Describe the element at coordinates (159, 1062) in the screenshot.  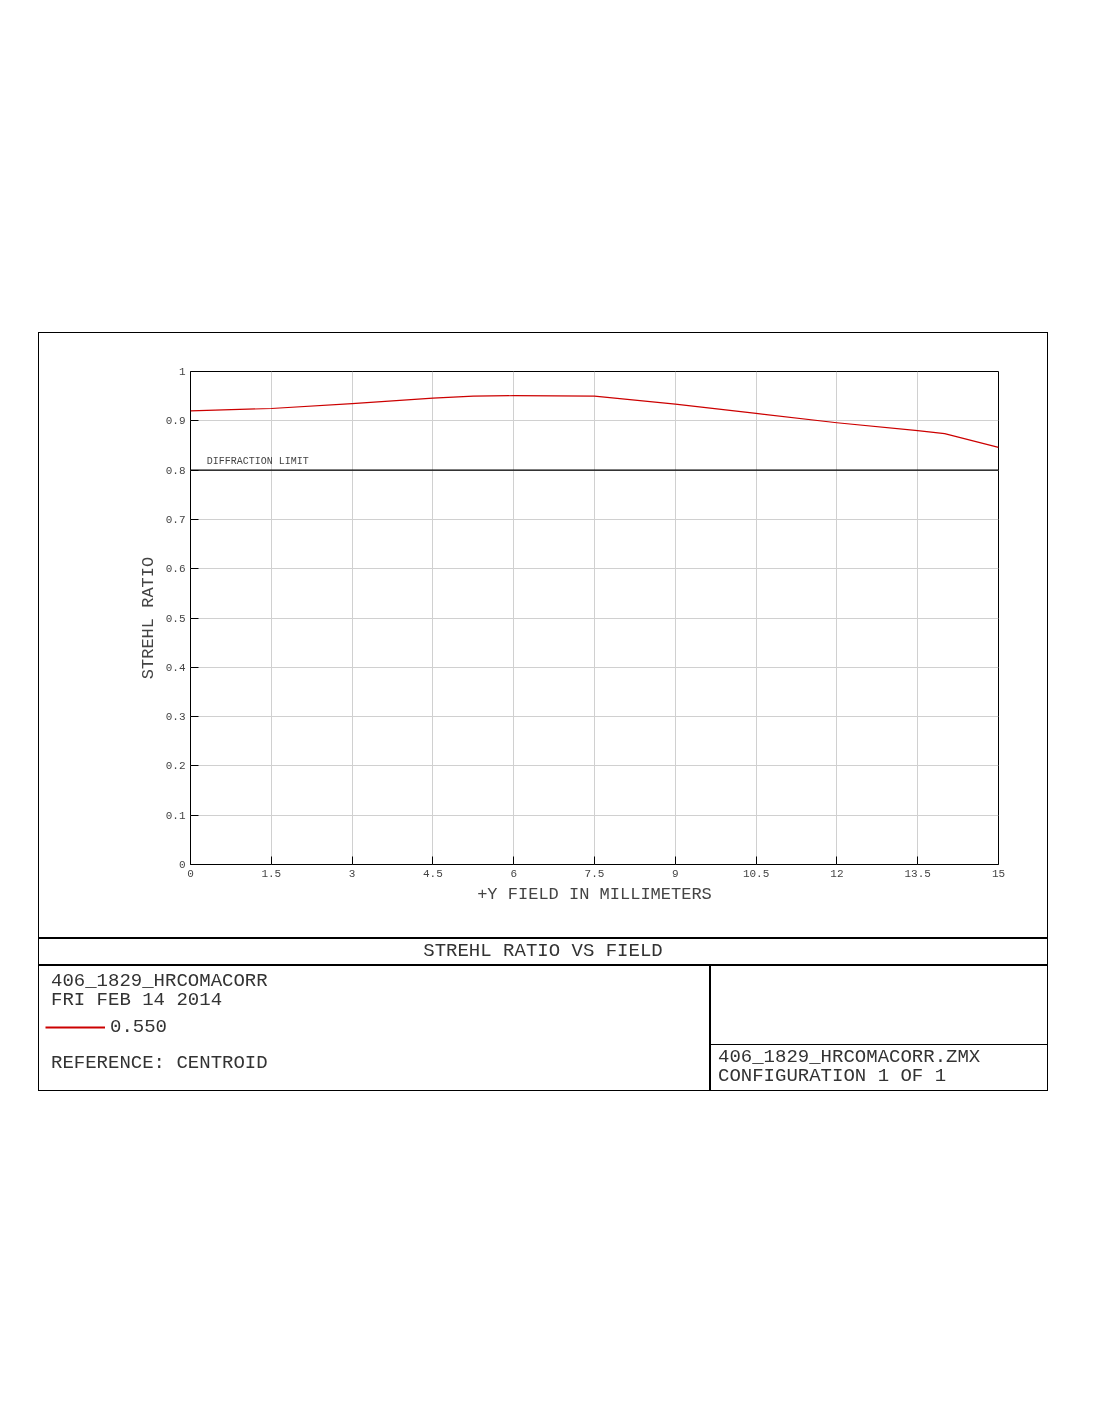
I see `text: REFERENCE: CENTROID` at that location.